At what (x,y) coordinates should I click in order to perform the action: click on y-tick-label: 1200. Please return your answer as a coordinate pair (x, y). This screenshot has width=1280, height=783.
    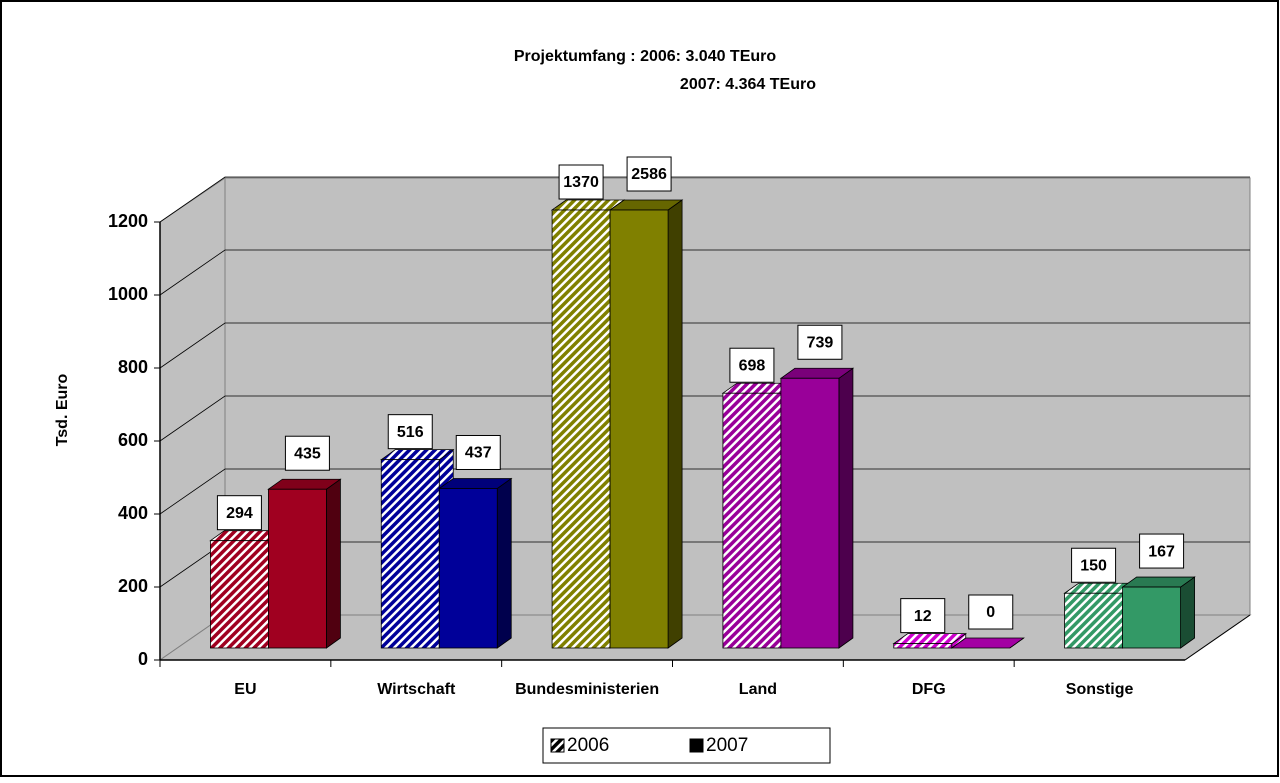
    Looking at the image, I should click on (128, 221).